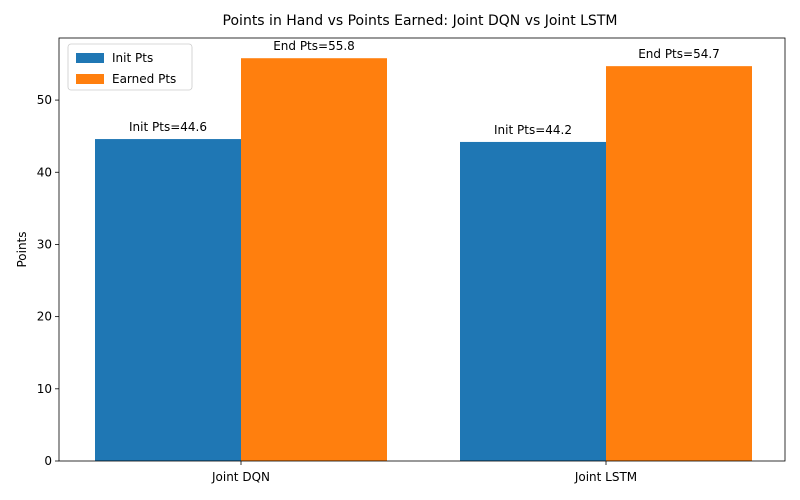 The height and width of the screenshot is (500, 800). What do you see at coordinates (168, 127) in the screenshot?
I see `bar-value-label: Init Pts=44.6` at bounding box center [168, 127].